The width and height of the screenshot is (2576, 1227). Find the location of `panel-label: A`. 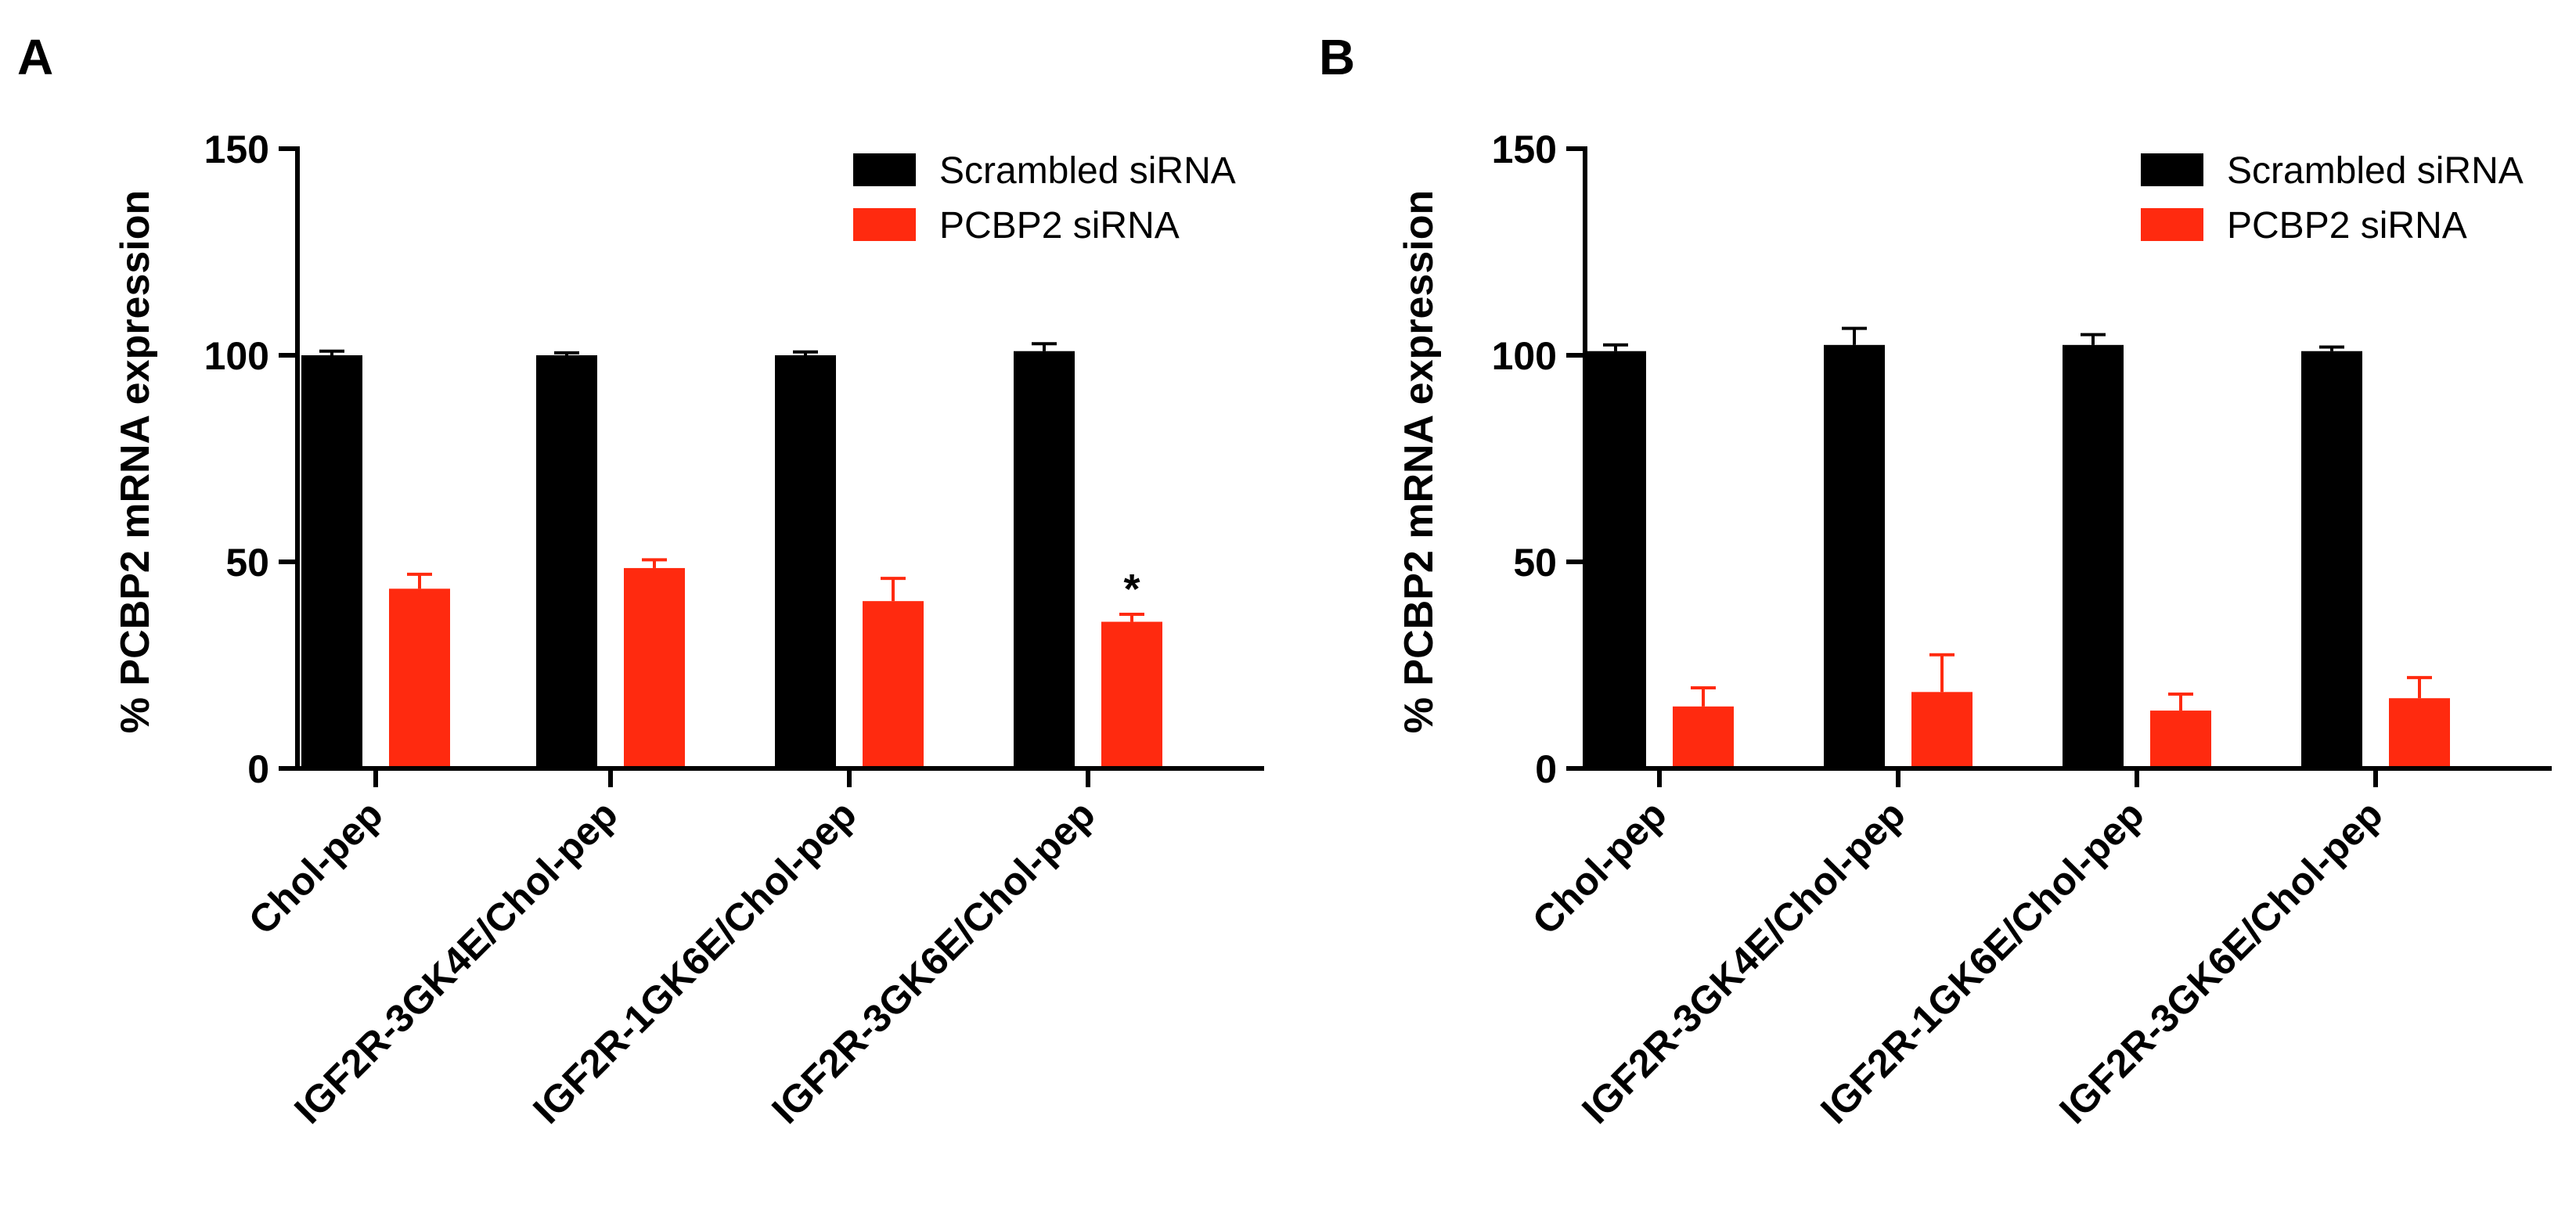

panel-label: A is located at coordinates (35, 57).